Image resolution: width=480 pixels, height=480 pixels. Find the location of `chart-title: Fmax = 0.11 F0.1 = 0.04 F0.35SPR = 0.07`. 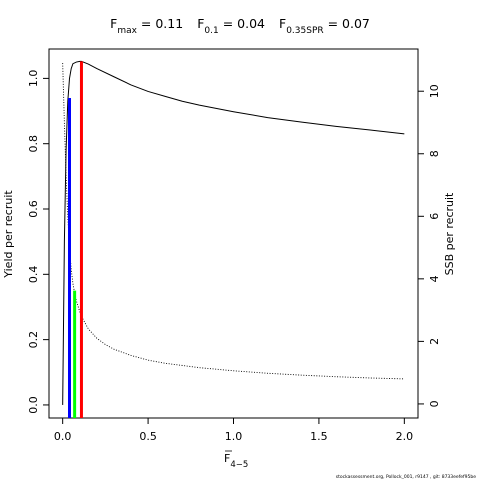

chart-title: Fmax = 0.11 F0.1 = 0.04 F0.35SPR = 0.07 is located at coordinates (240, 26).